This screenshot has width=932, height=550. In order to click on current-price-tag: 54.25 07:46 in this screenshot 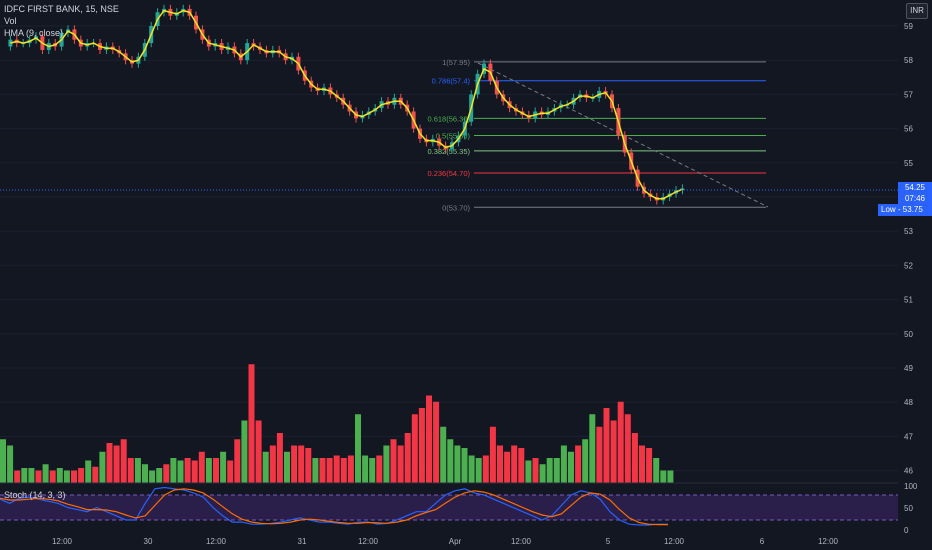, I will do `click(915, 193)`.